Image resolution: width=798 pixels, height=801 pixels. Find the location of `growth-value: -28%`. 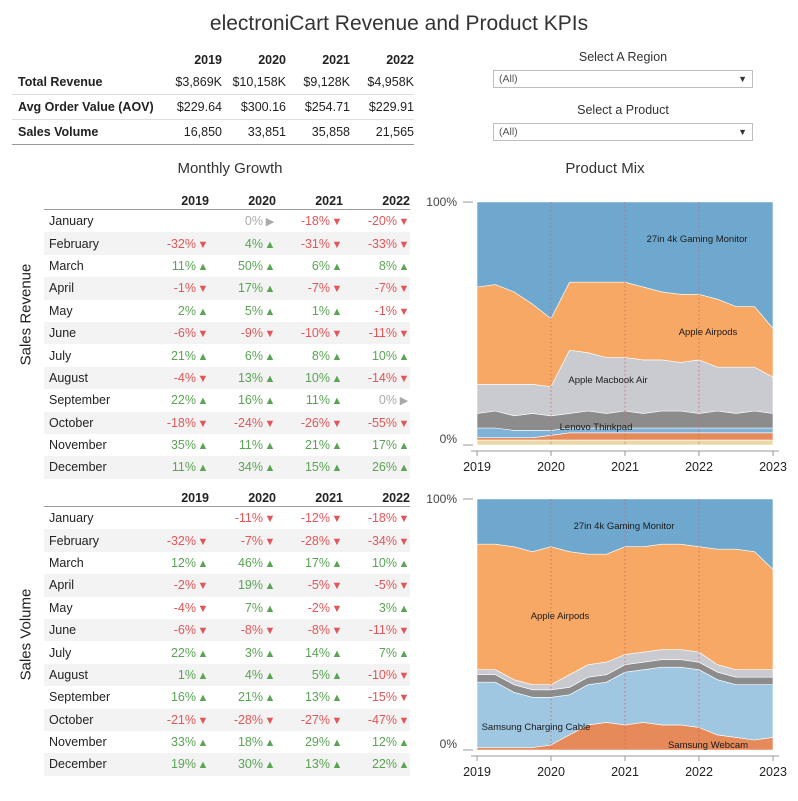

growth-value: -28% is located at coordinates (315, 540).